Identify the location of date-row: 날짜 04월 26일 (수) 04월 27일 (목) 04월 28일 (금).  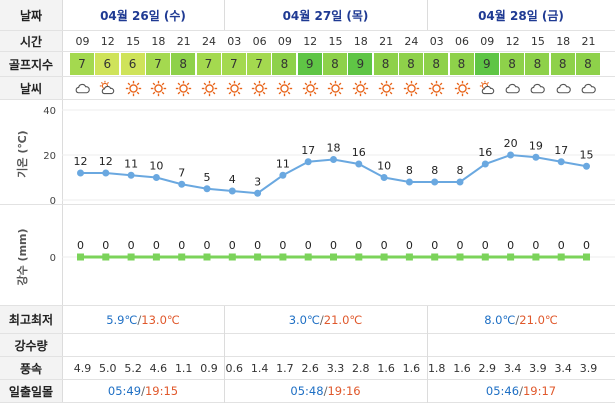
(307, 15).